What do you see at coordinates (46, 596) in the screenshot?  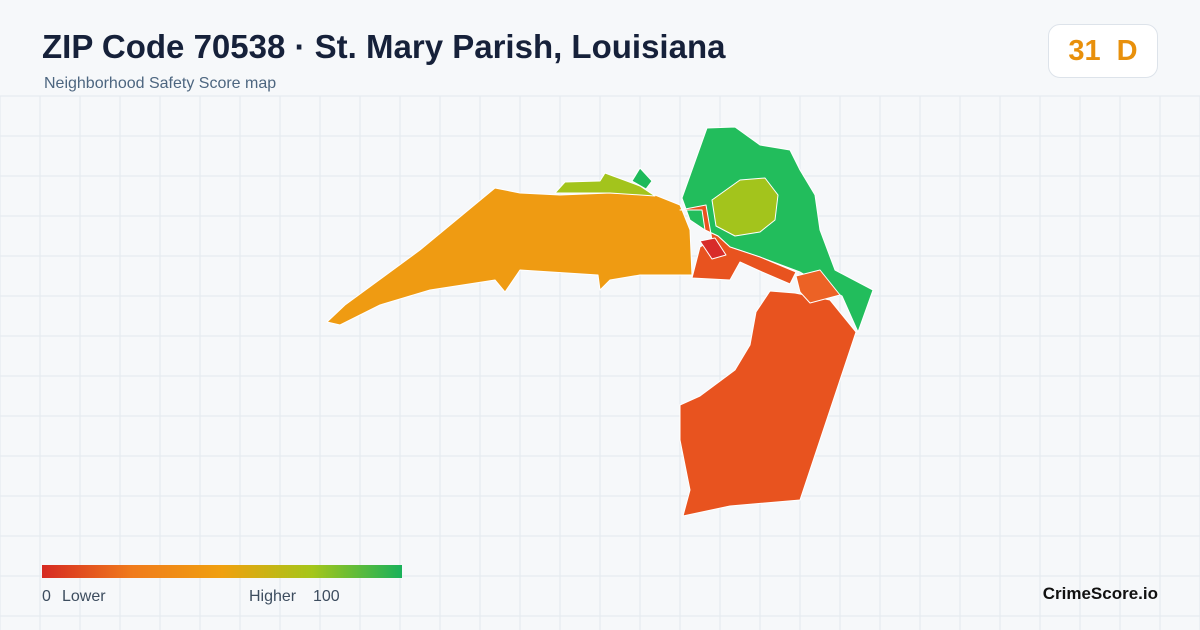 I see `legend-min: 0` at bounding box center [46, 596].